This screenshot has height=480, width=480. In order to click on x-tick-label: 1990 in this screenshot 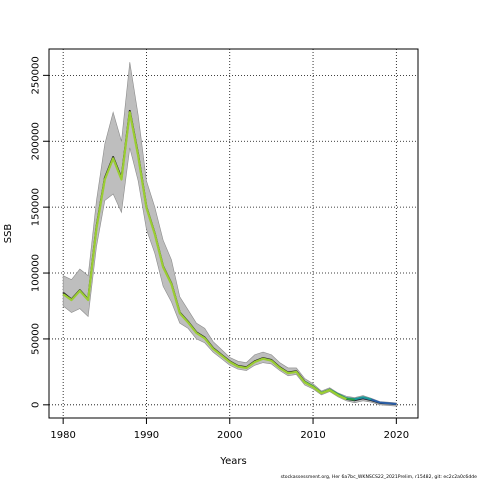, I will do `click(146, 435)`.